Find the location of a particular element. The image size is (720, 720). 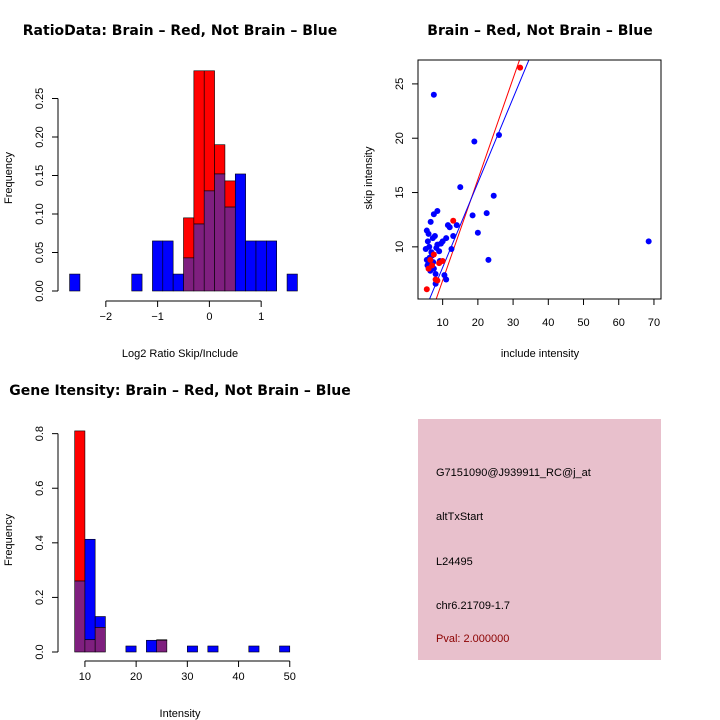

ratio-hist-xlabel: Log2 Ratio Skip/Include is located at coordinates (180, 354).